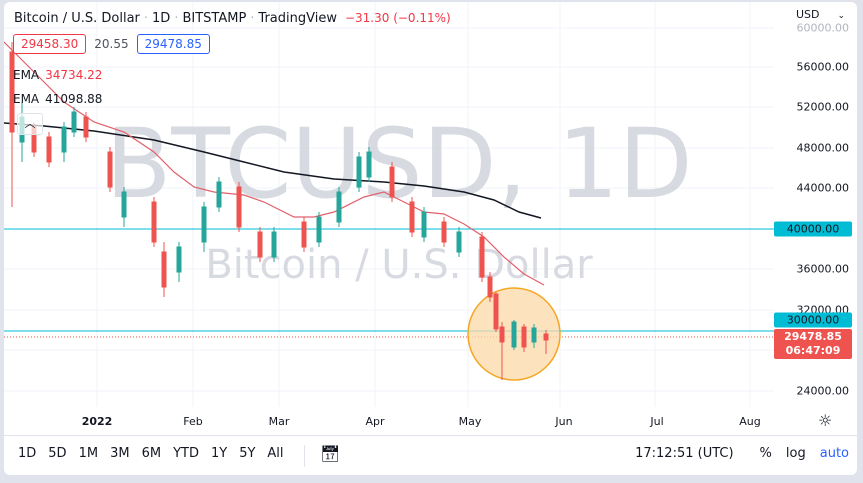 This screenshot has width=863, height=483. What do you see at coordinates (330, 453) in the screenshot?
I see `go-to-date-calendar-icon: 📅︎` at bounding box center [330, 453].